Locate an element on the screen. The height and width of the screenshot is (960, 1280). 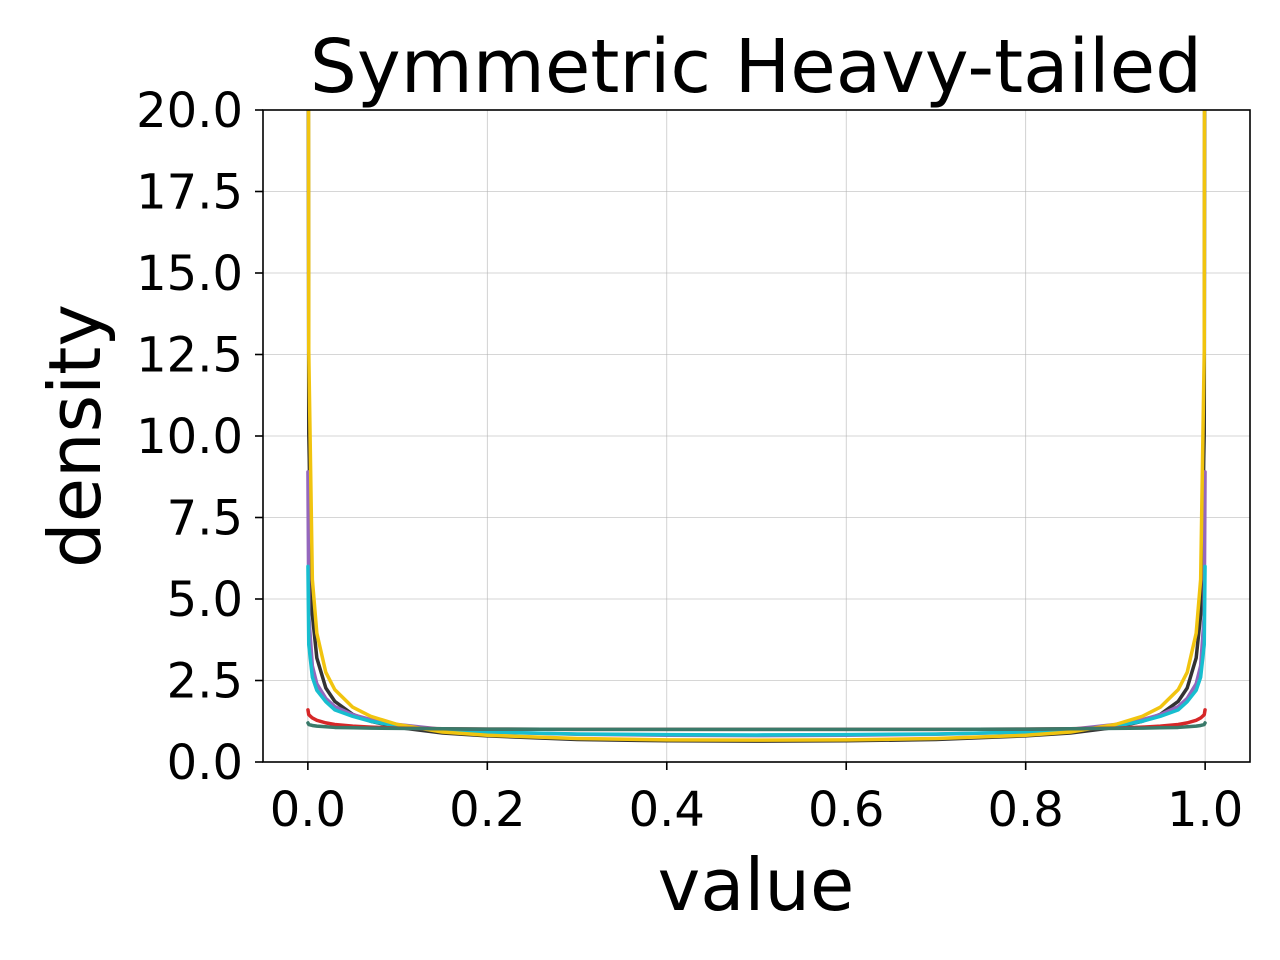
y-tick-label: 17.5 is located at coordinates (189, 193).